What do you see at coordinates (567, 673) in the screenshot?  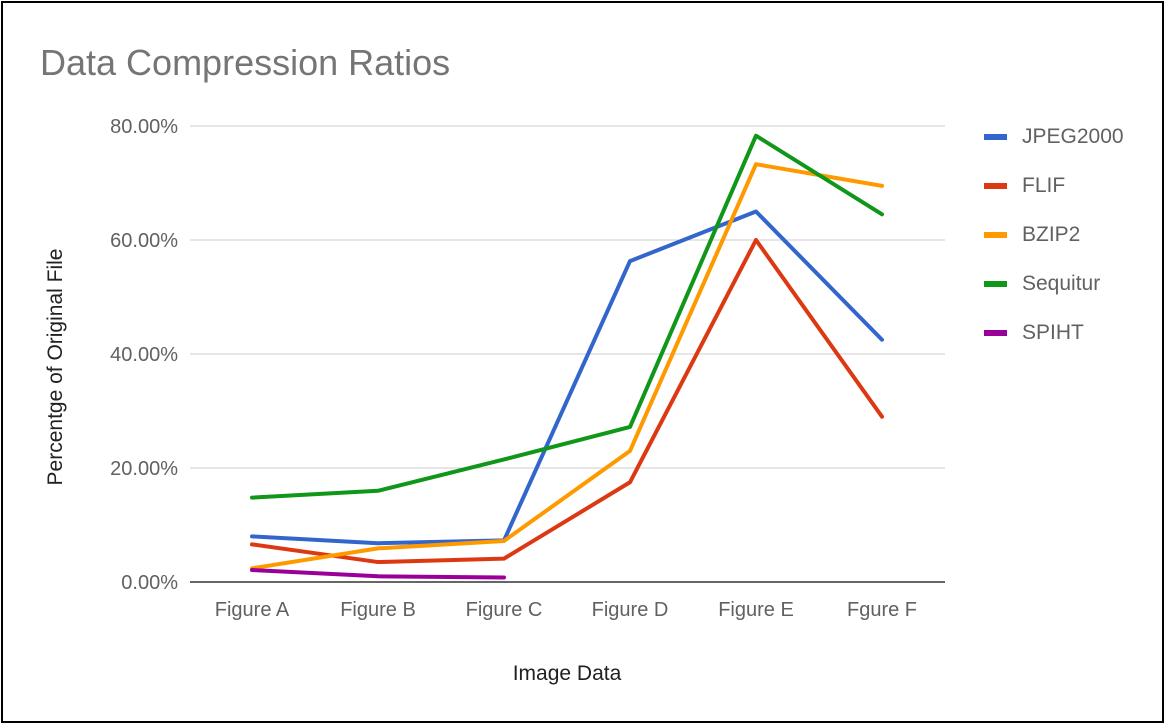 I see `x-axis-title: Image Data` at bounding box center [567, 673].